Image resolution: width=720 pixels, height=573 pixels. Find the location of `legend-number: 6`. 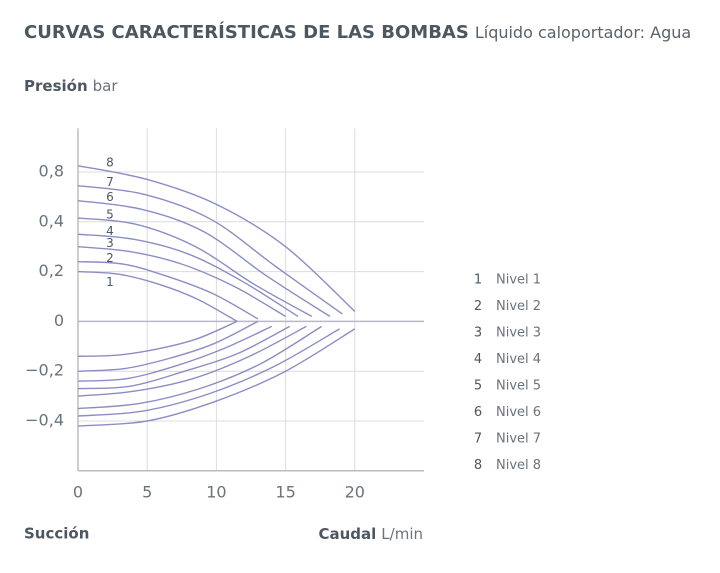

legend-number: 6 is located at coordinates (478, 412).